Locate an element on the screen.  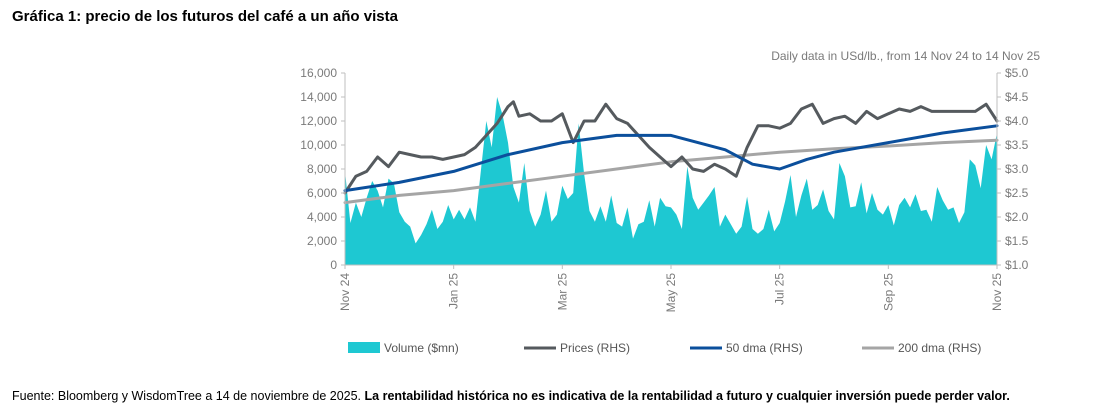
legend-swatch is located at coordinates (364, 347).